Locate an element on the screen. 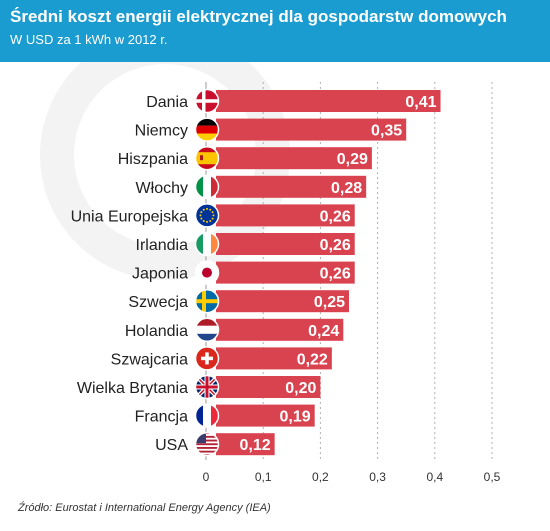  category-label: Francja is located at coordinates (161, 417).